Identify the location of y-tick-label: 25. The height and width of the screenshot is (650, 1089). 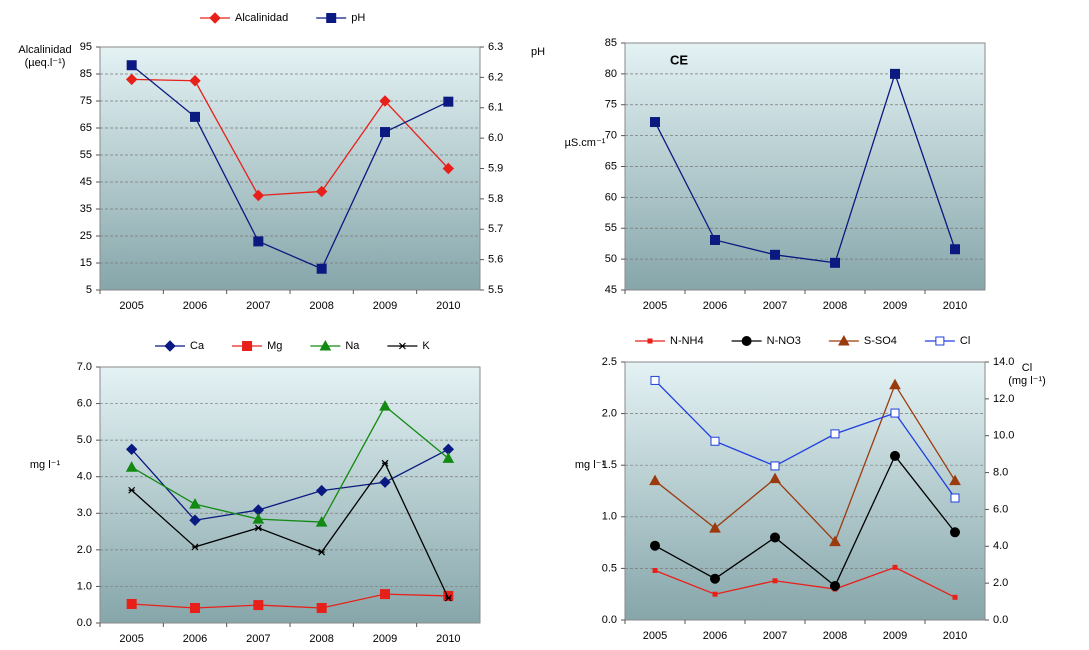
(86, 236).